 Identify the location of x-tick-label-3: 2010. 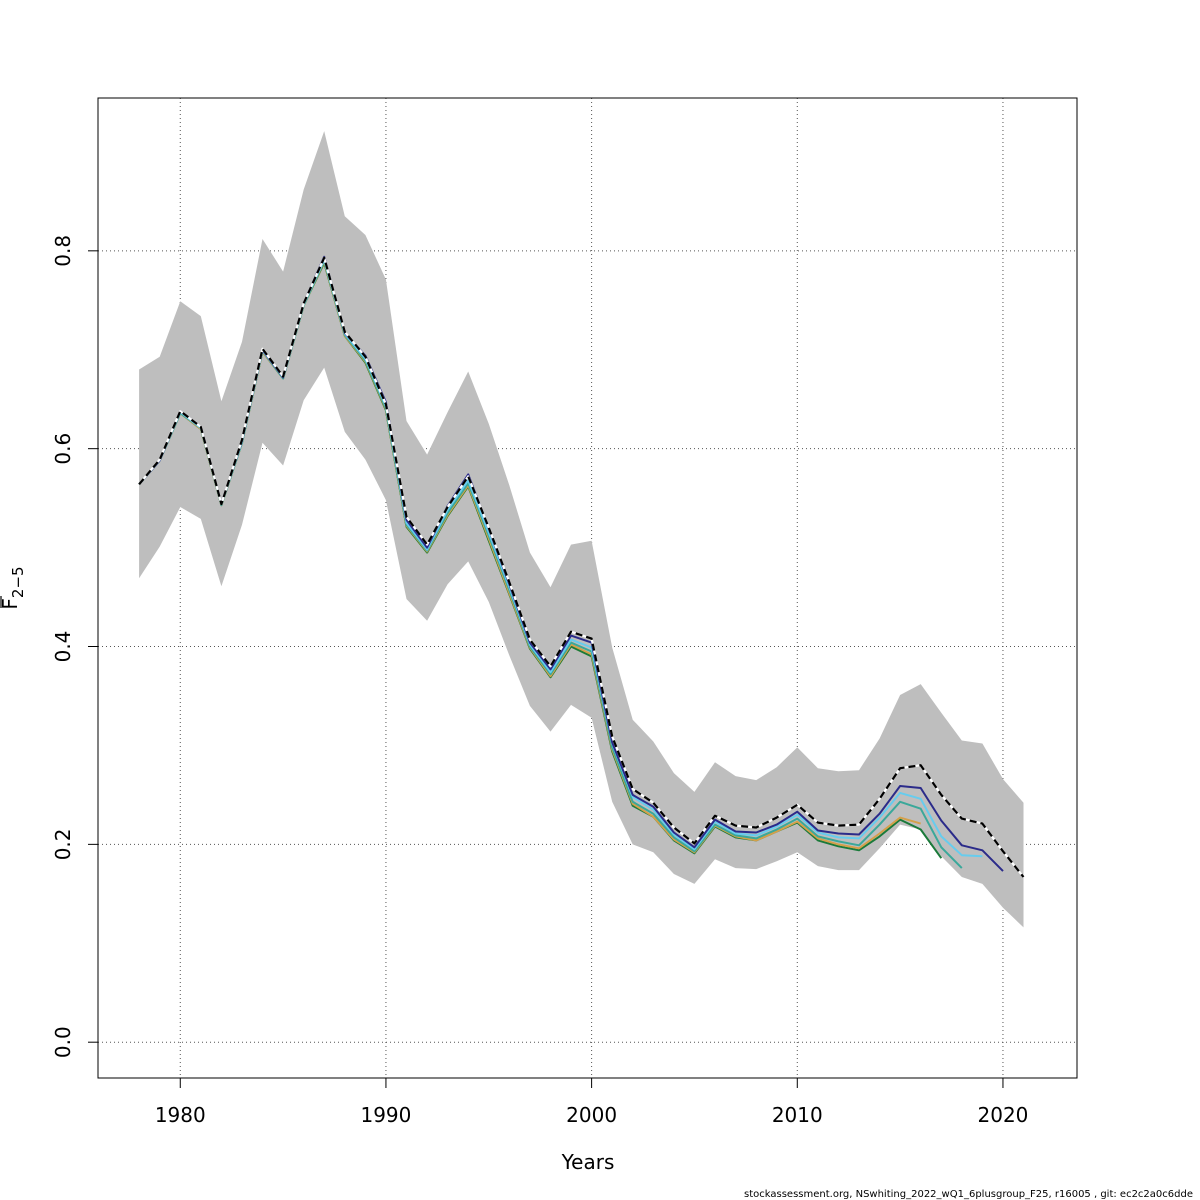
(797, 1115).